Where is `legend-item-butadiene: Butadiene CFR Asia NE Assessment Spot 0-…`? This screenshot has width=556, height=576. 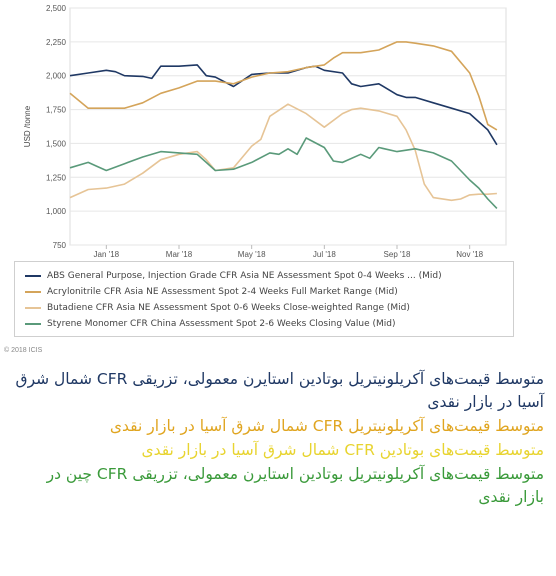
legend-item-butadiene: Butadiene CFR Asia NE Assessment Spot 0-… is located at coordinates (269, 308).